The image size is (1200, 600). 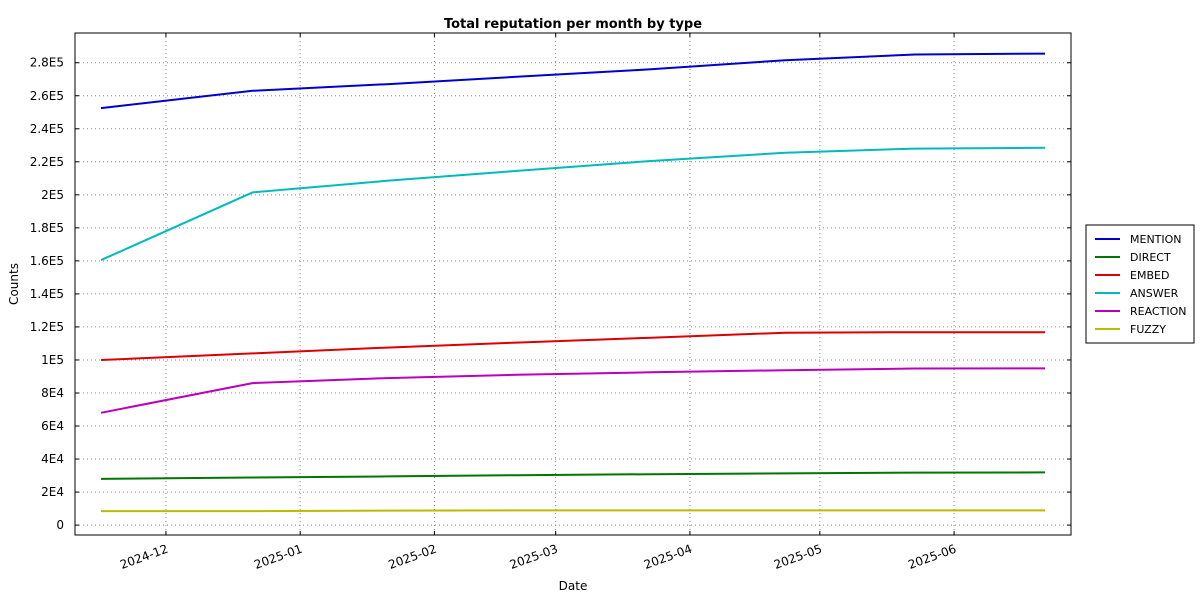 I want to click on y-tick-label: 2.8E5, so click(x=47, y=63).